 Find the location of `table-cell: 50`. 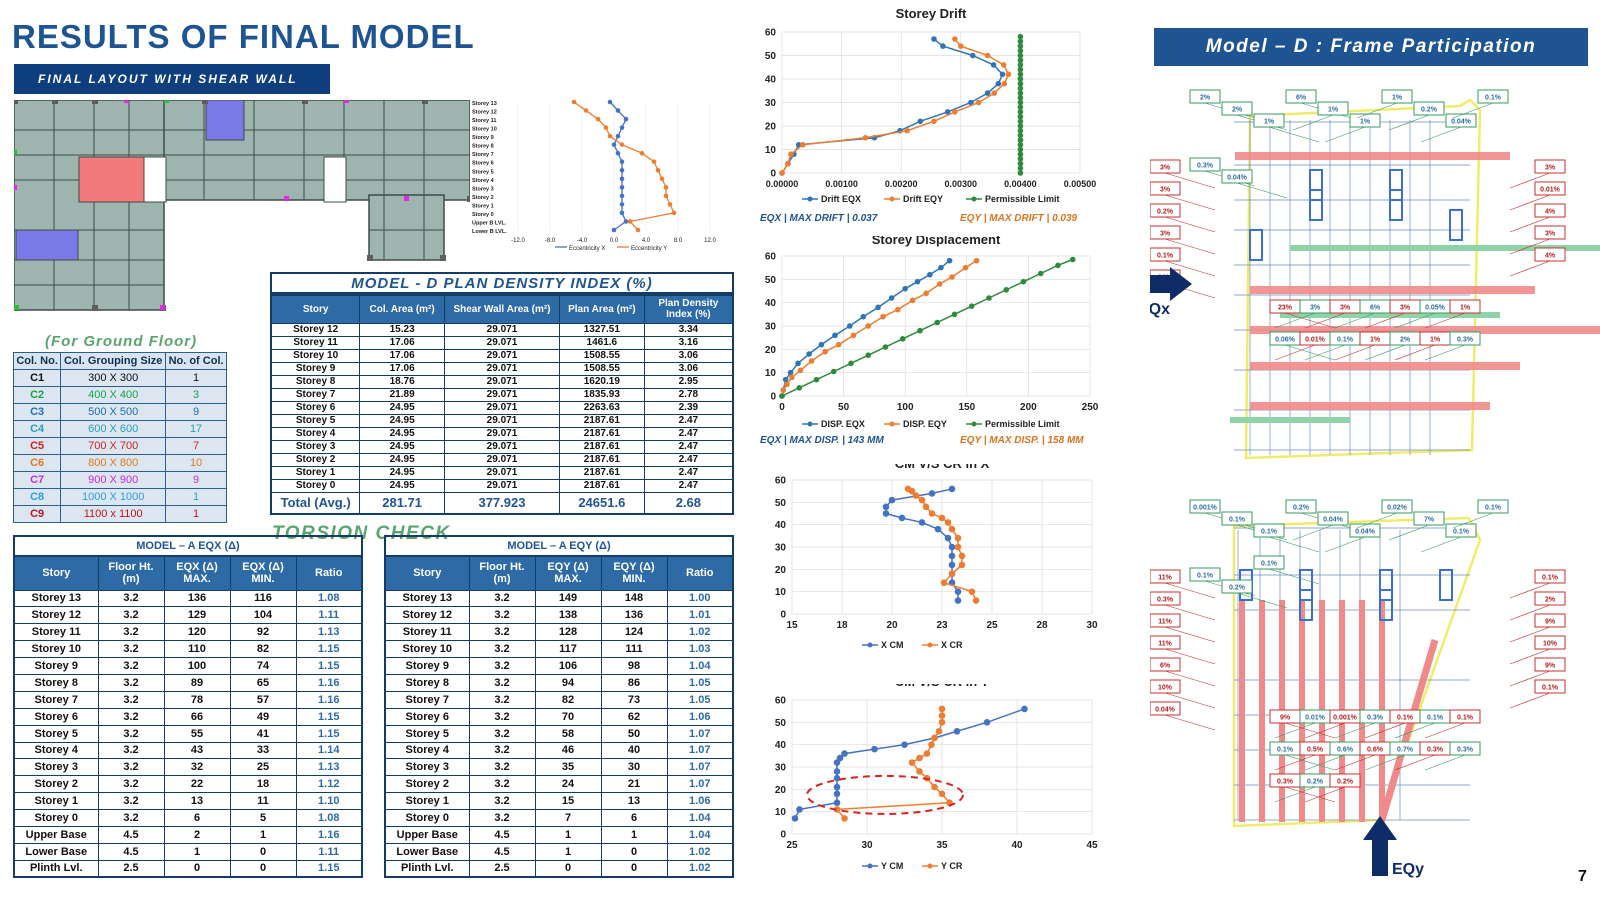

table-cell: 50 is located at coordinates (634, 733).